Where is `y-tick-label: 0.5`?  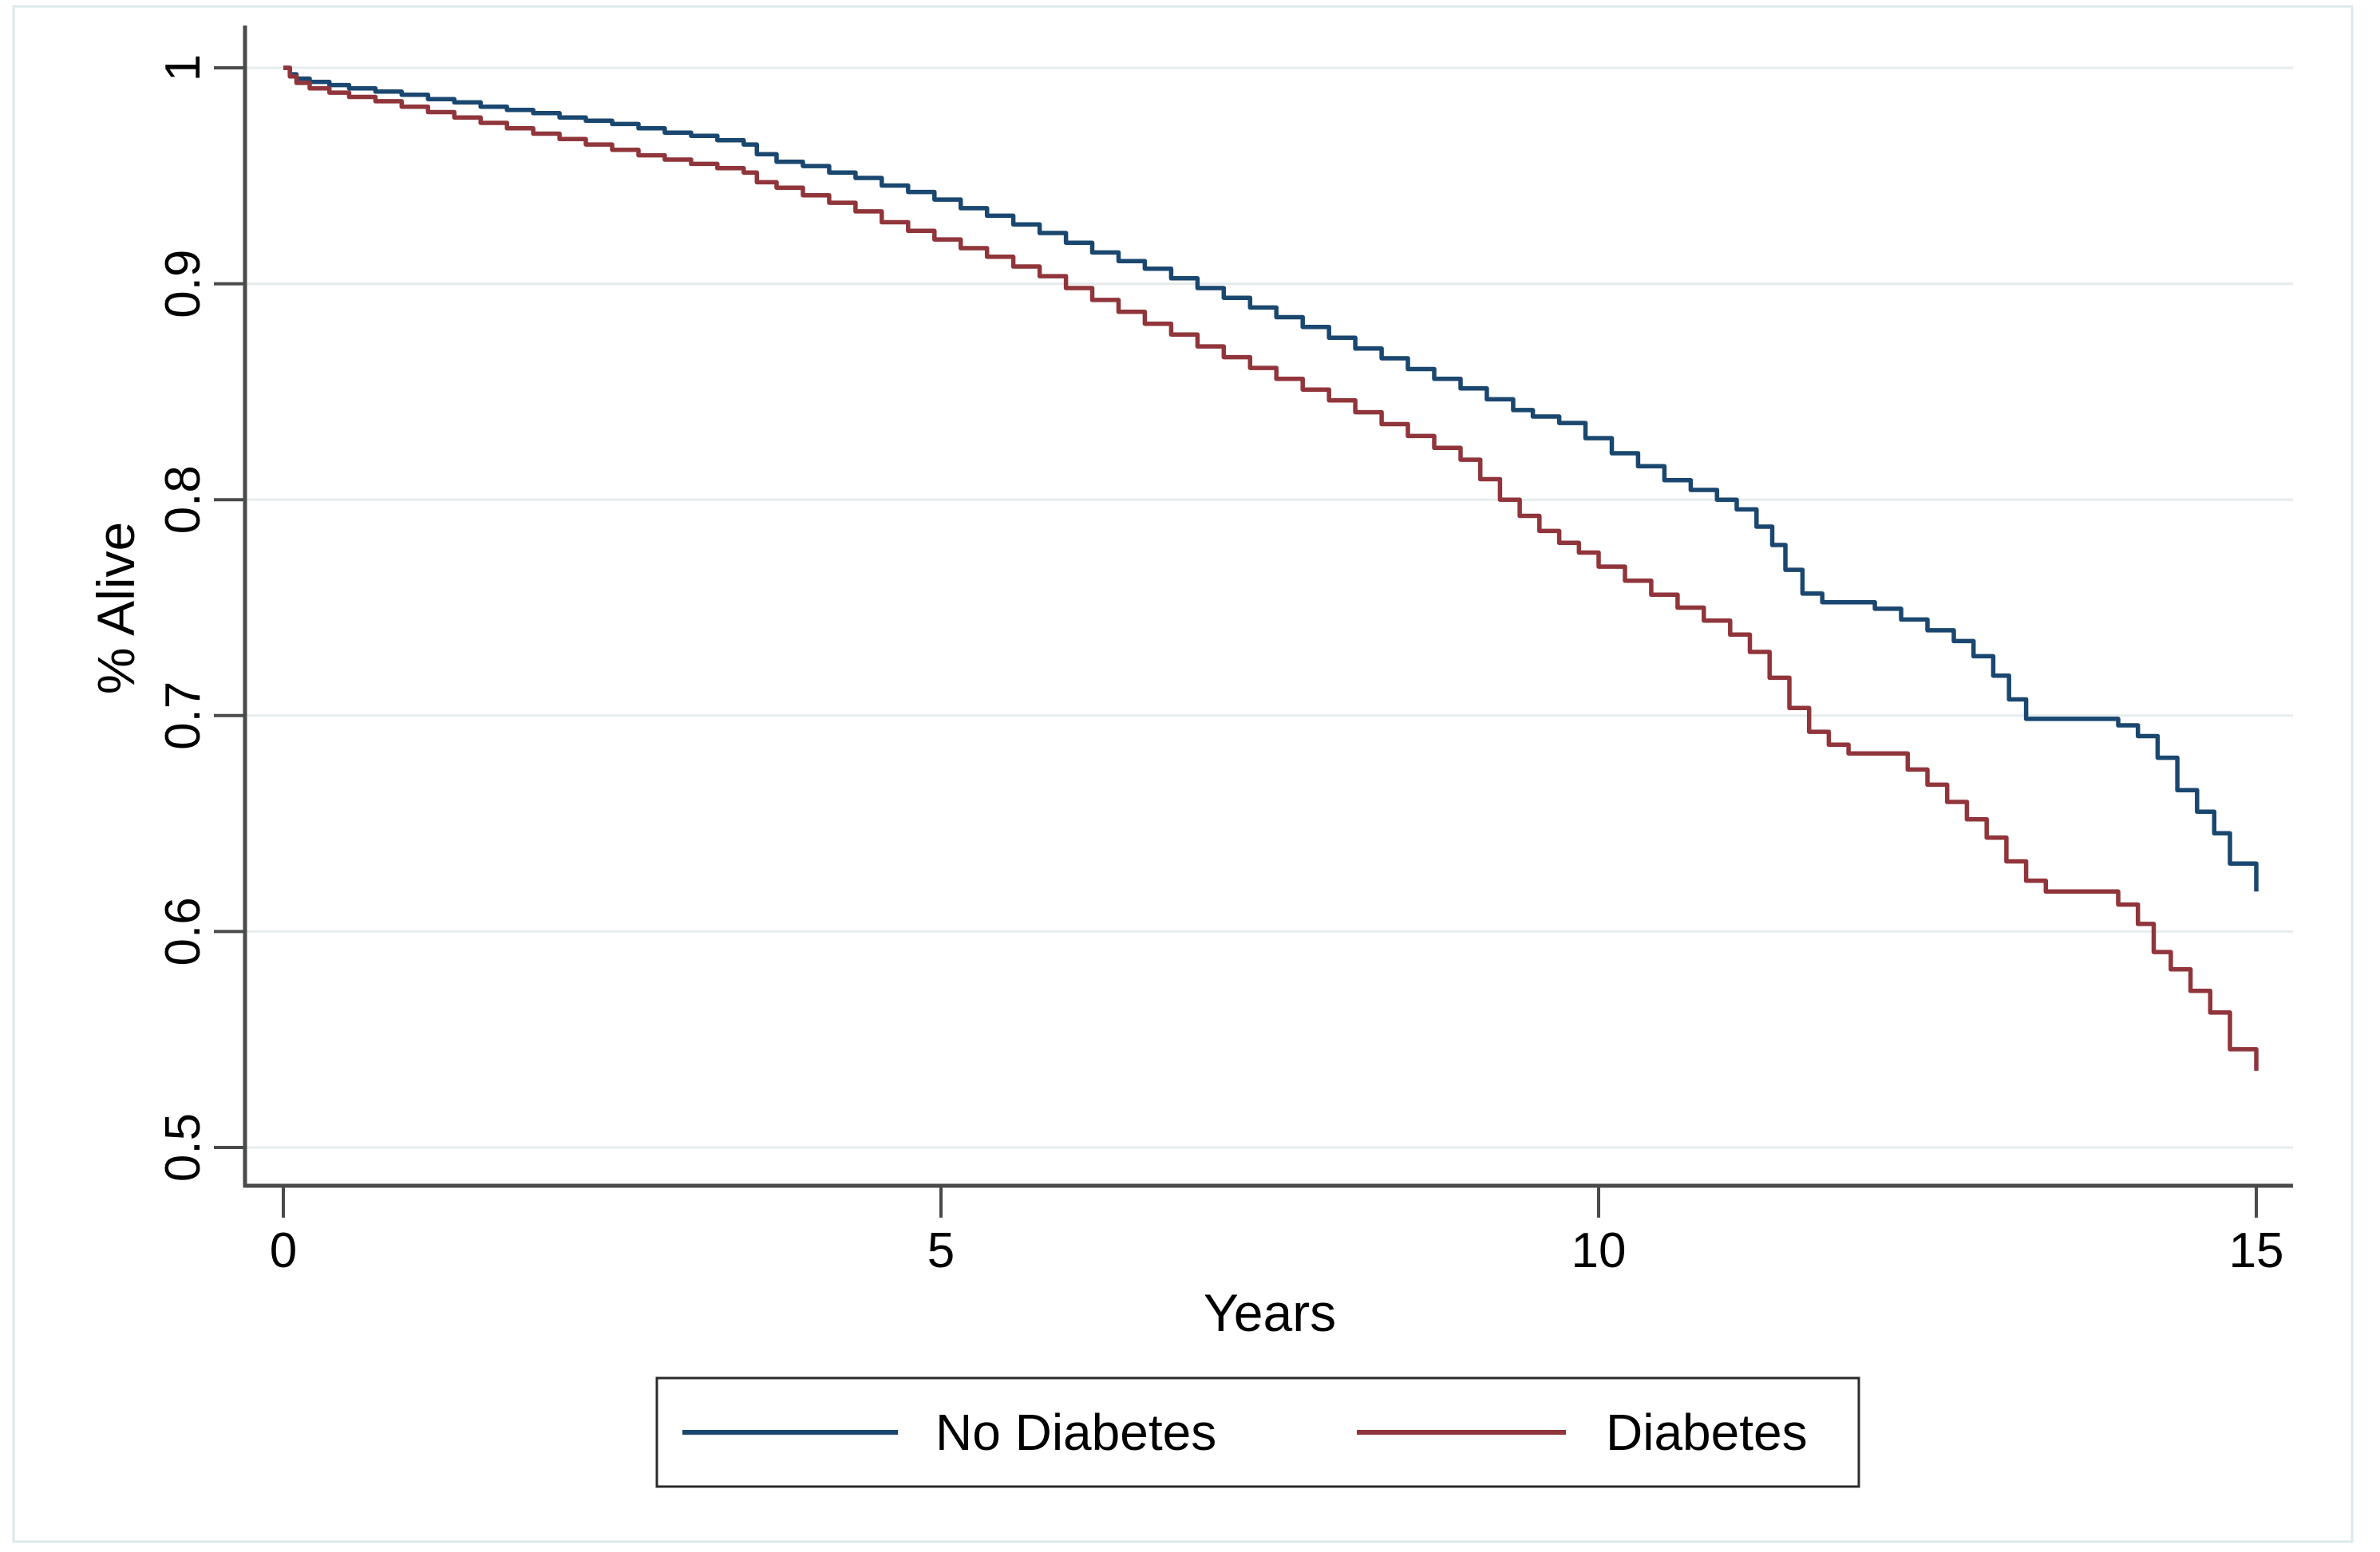
y-tick-label: 0.5 is located at coordinates (183, 1147).